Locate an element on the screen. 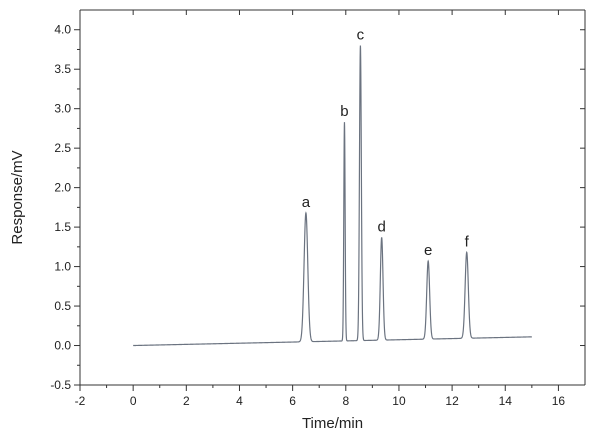 The width and height of the screenshot is (596, 433). x-tick-label: 6 is located at coordinates (292, 401).